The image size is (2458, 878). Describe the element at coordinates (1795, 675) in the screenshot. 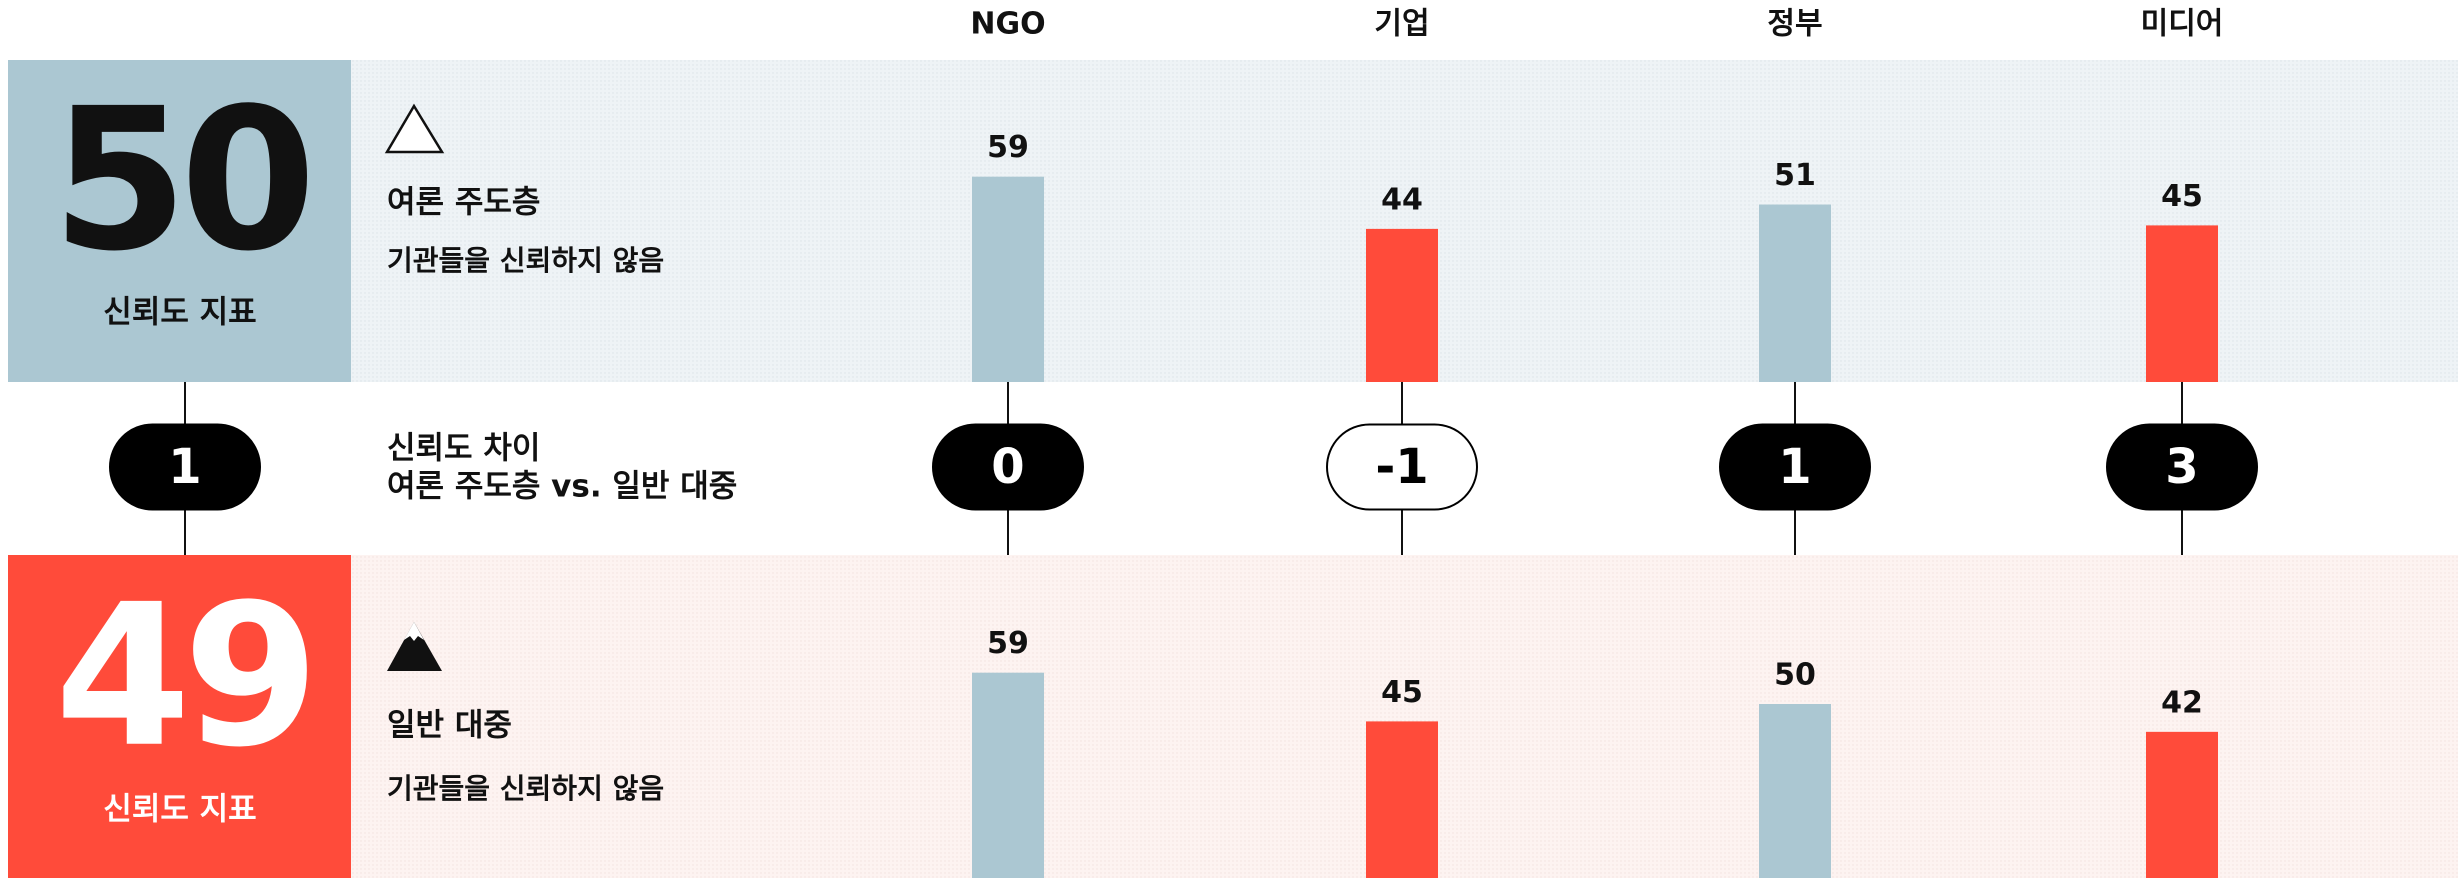

I see `value-label: 50` at that location.